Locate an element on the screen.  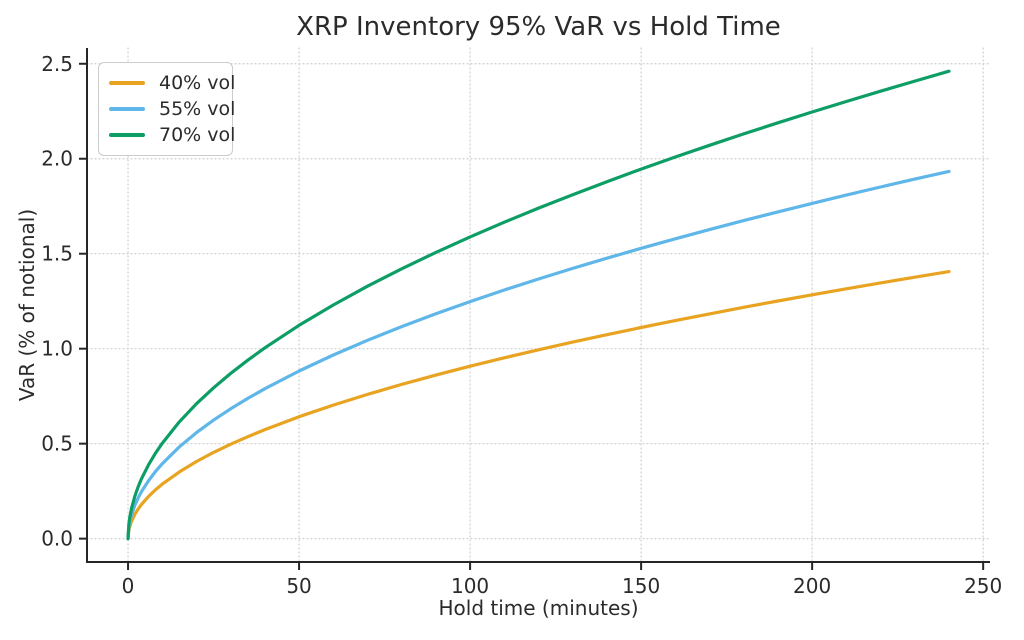
x-tick-label: 50 is located at coordinates (298, 586).